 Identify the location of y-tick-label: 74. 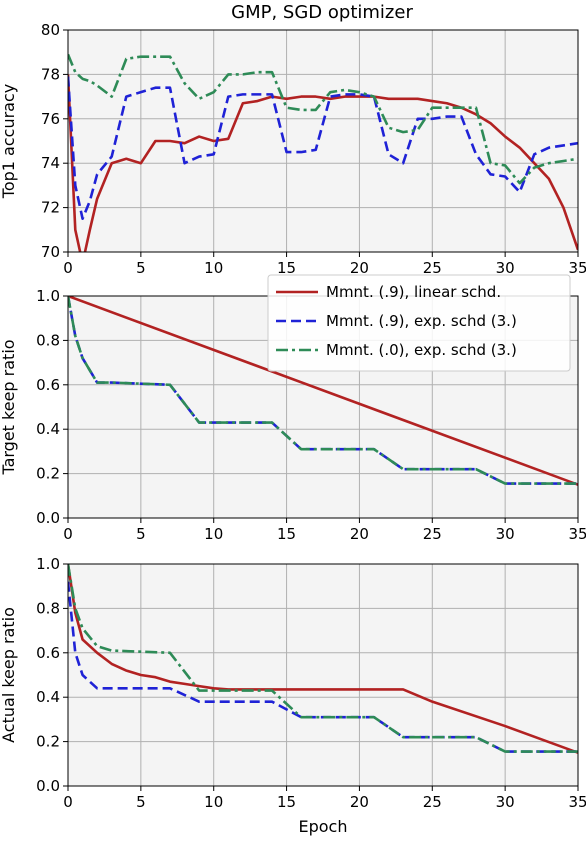
(50, 163).